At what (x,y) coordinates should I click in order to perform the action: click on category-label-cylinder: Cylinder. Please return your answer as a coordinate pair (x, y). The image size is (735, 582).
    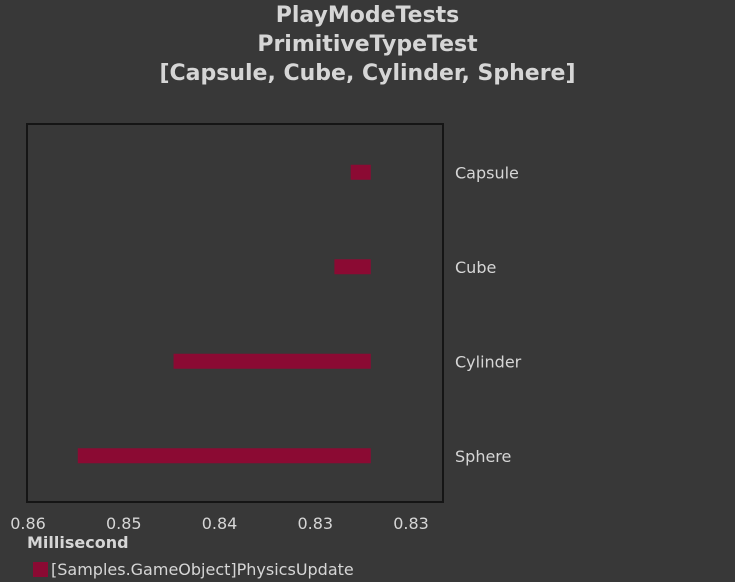
    Looking at the image, I should click on (488, 361).